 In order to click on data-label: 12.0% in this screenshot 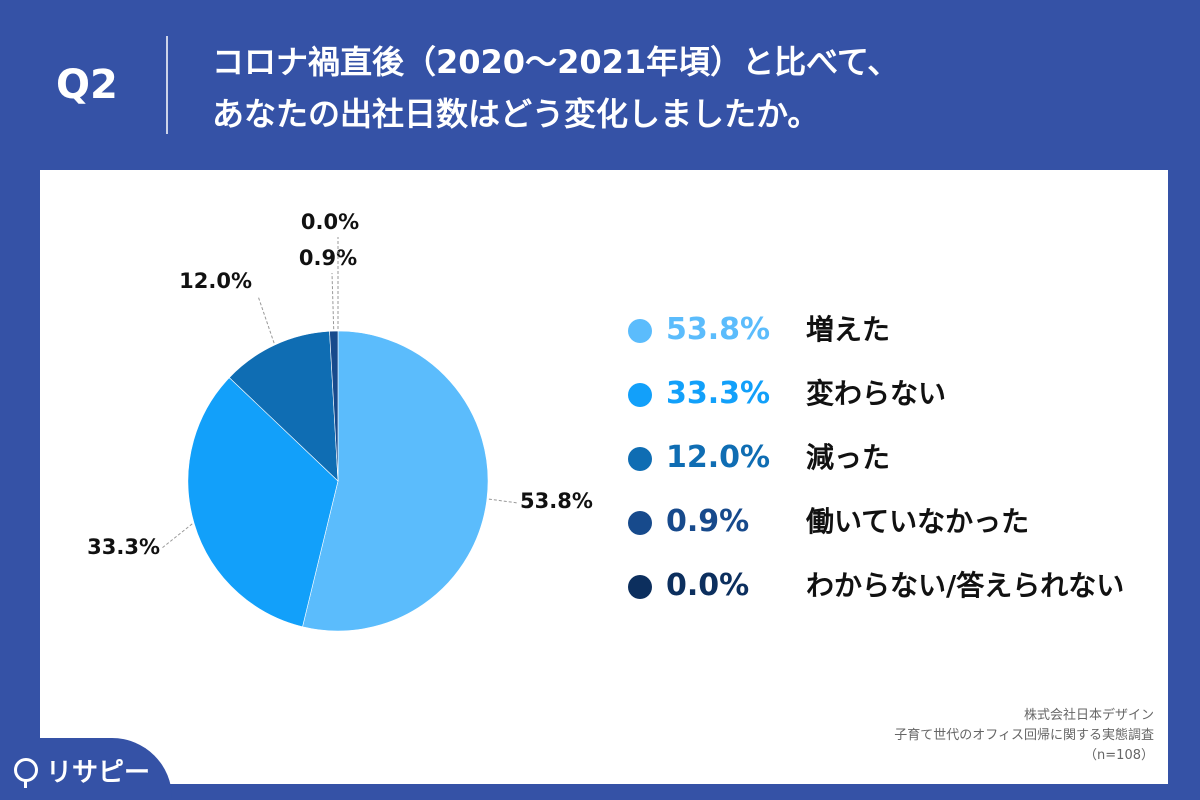, I will do `click(215, 281)`.